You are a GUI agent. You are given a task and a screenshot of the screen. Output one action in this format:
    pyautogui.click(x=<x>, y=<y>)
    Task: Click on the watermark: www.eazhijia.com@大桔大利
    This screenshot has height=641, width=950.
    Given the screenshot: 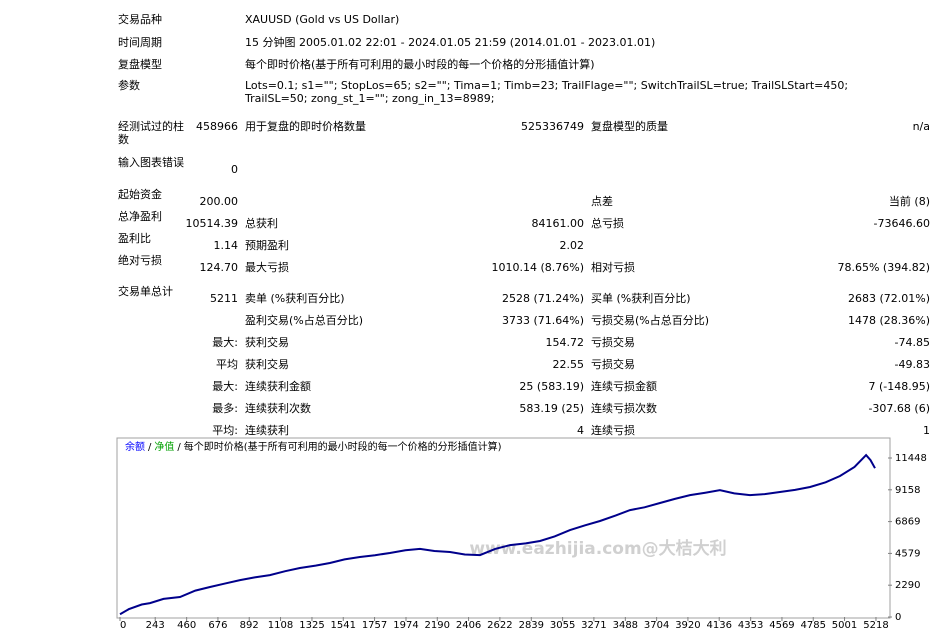 What is the action you would take?
    pyautogui.click(x=597, y=548)
    